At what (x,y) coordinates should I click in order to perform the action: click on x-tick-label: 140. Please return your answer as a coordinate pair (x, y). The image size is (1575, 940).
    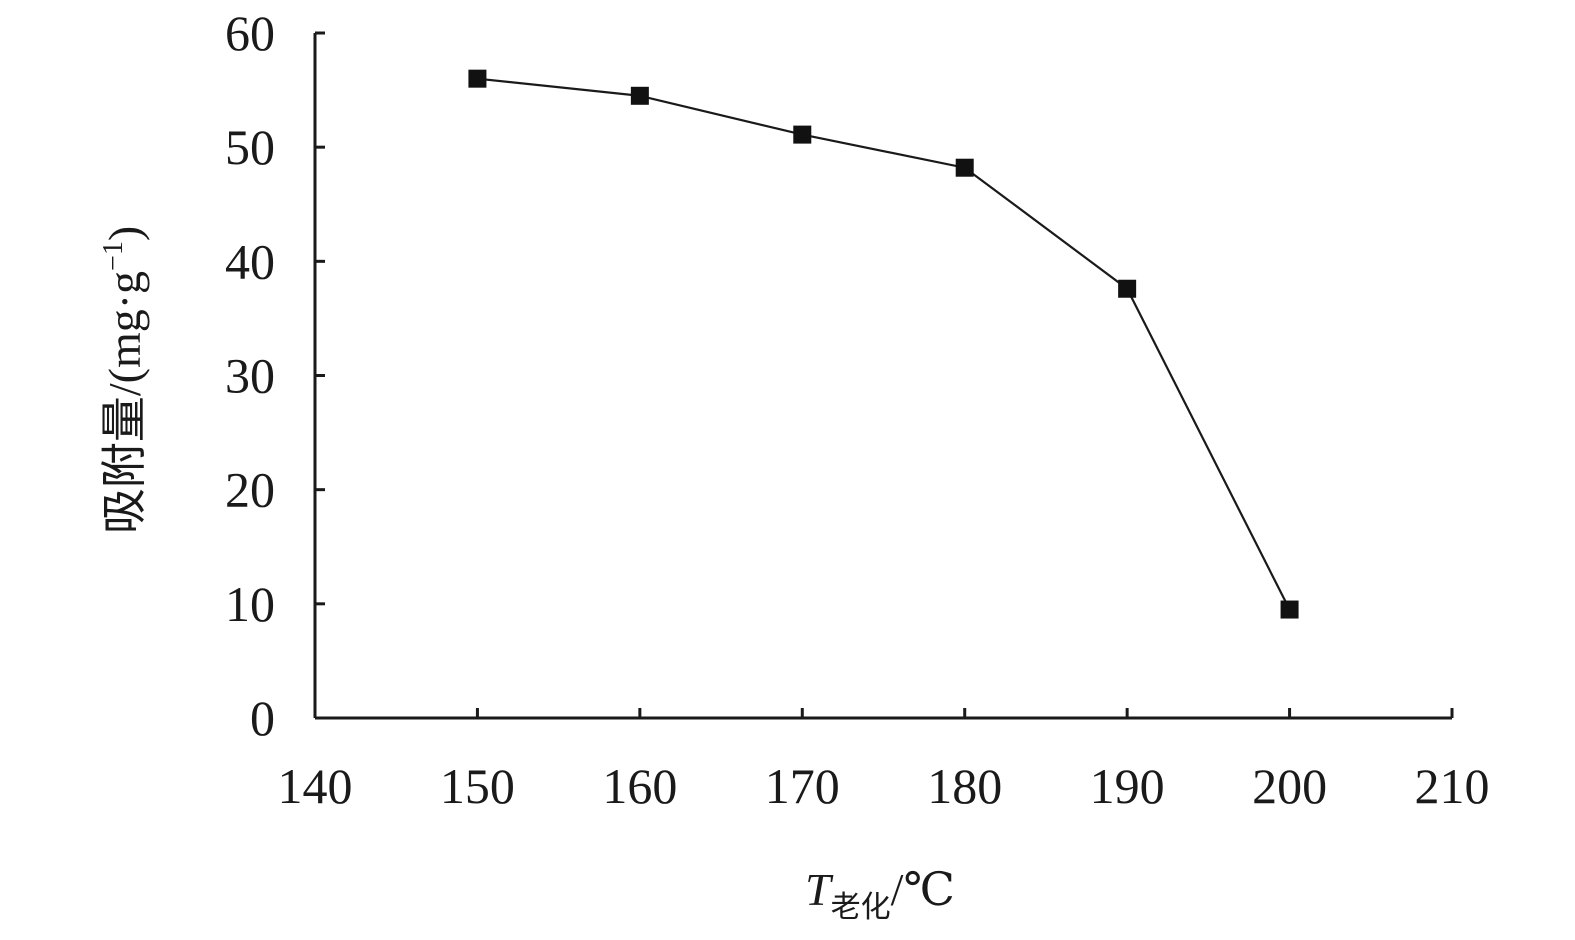
    Looking at the image, I should click on (315, 786).